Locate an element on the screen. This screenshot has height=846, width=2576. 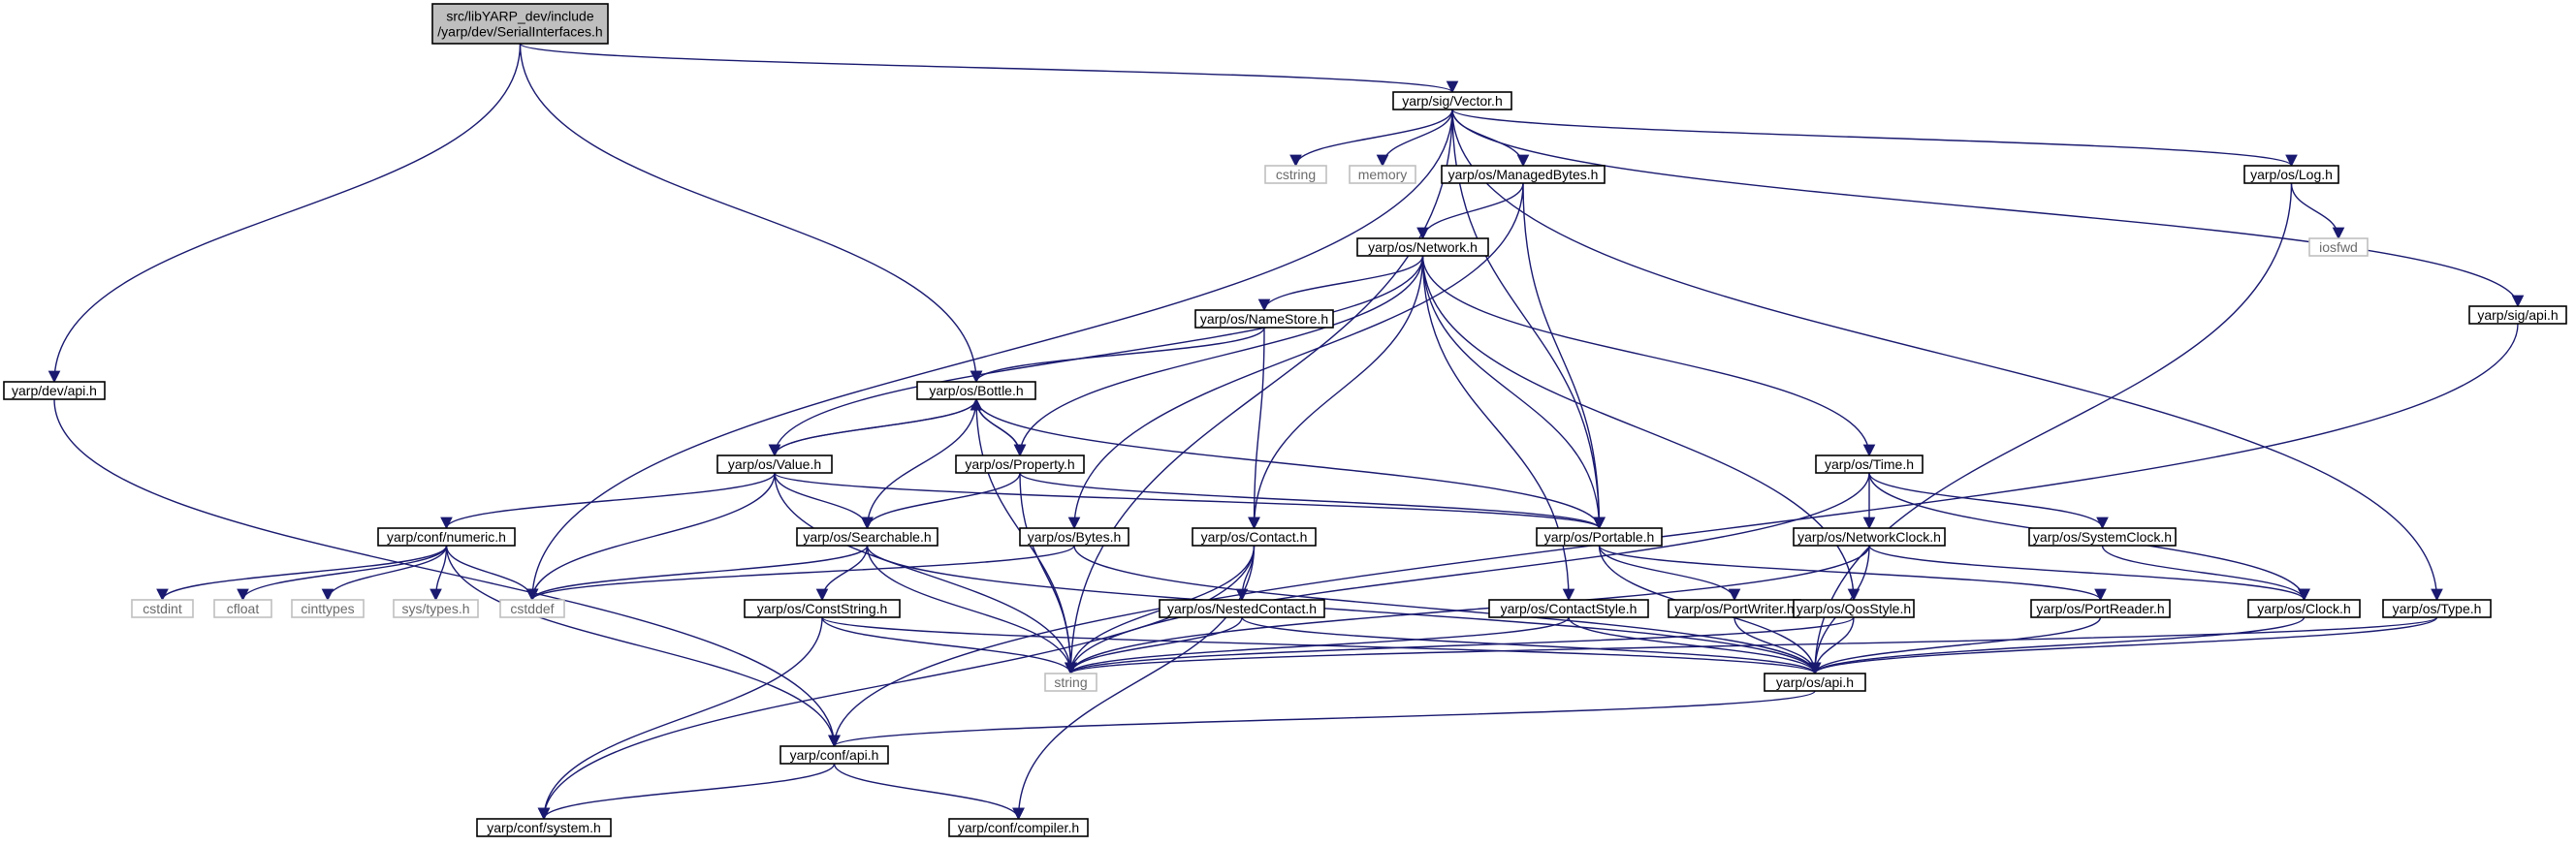
node-label: sys/types.h is located at coordinates (435, 608).